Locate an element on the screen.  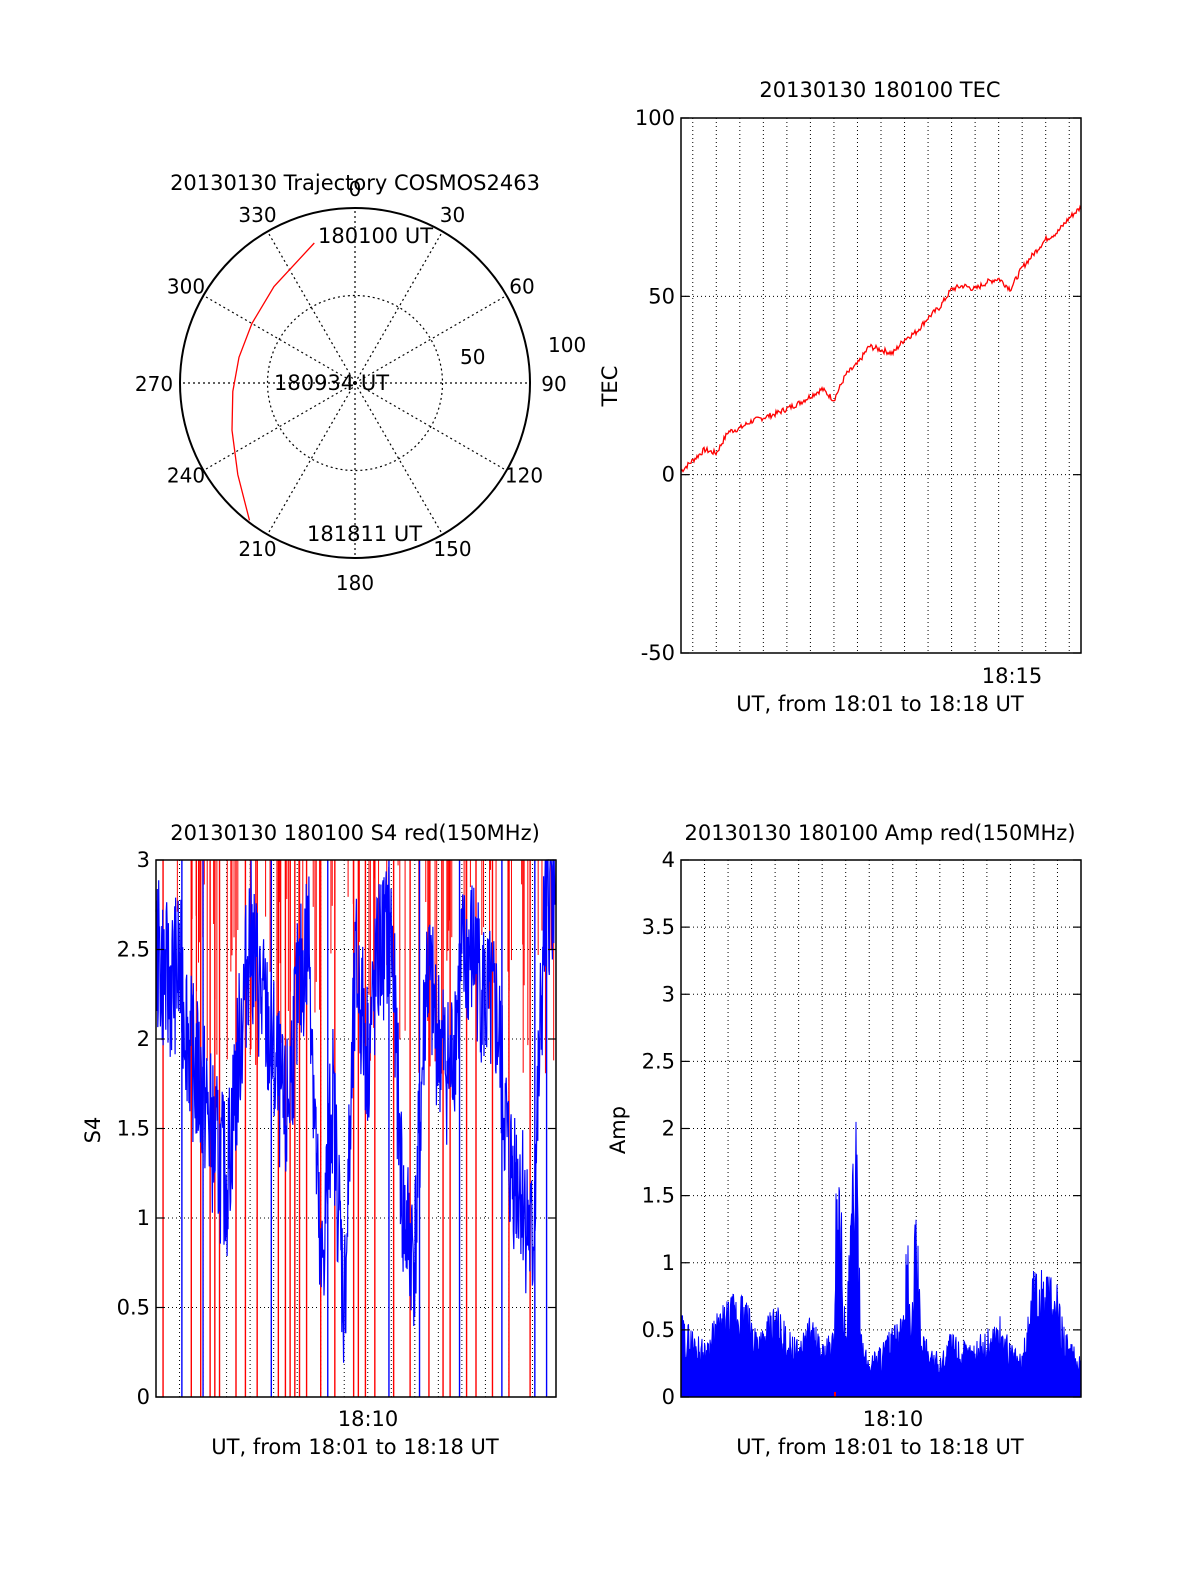
polar-radial-label-100: 100 is located at coordinates (567, 345).